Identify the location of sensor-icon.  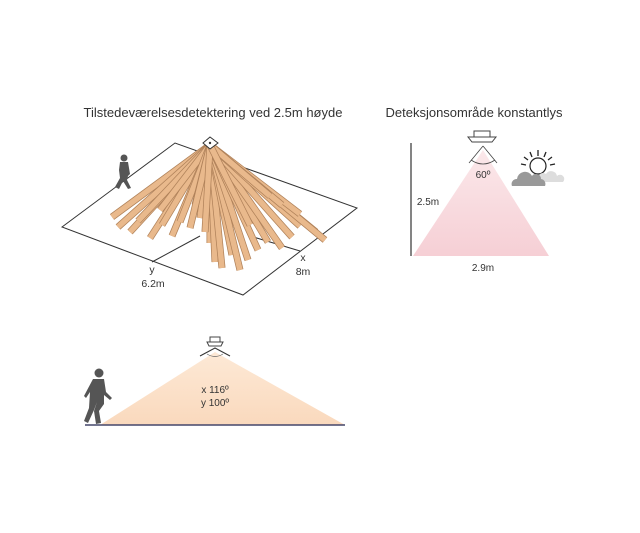
(215, 341).